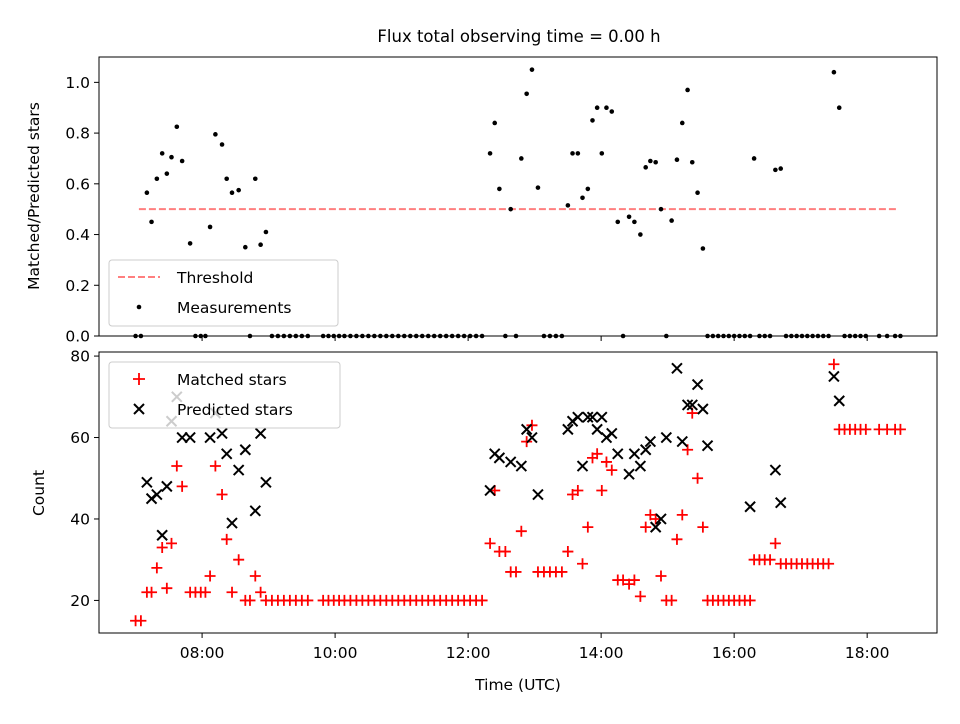 This screenshot has height=724, width=960. What do you see at coordinates (77, 83) in the screenshot?
I see `top-y-tick-label: 1.0` at bounding box center [77, 83].